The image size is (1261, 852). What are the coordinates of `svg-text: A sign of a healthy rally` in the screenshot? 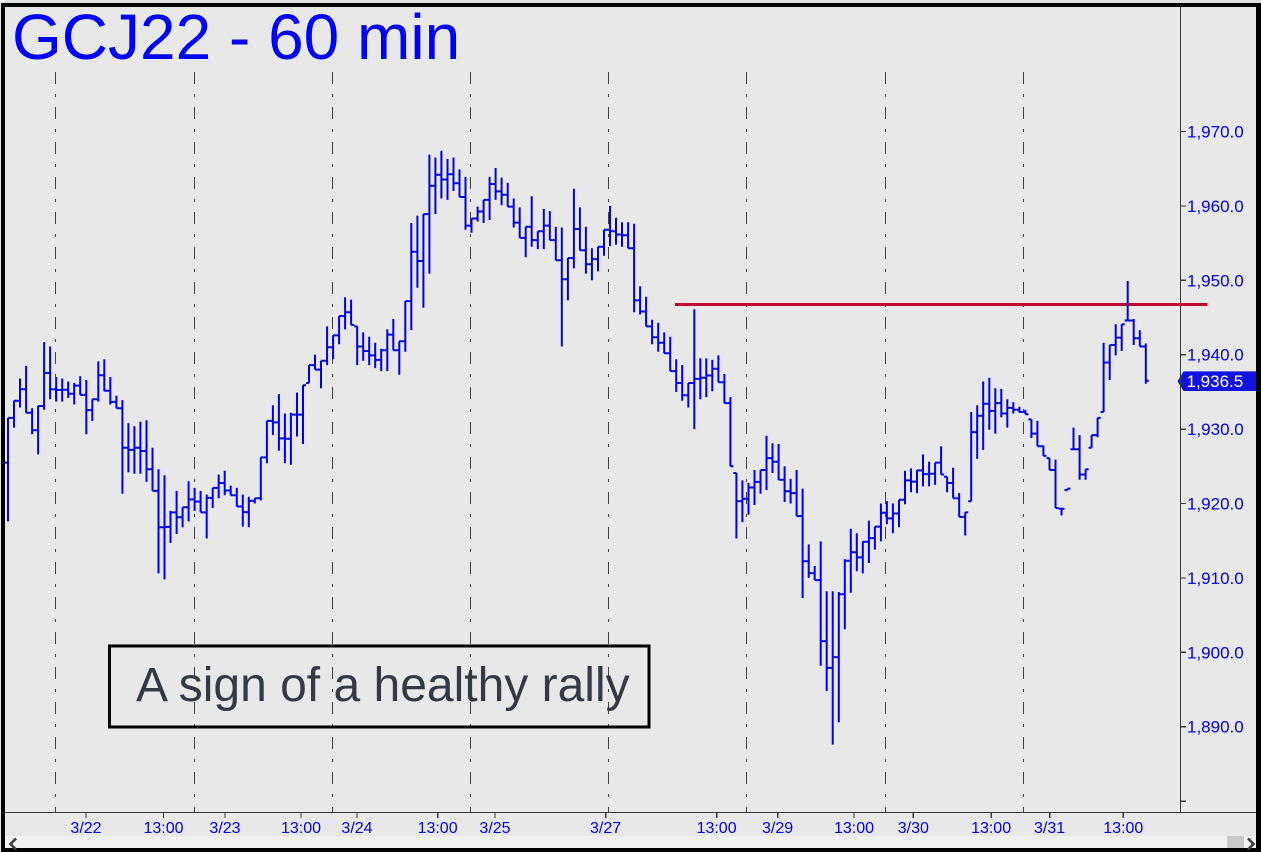 It's located at (383, 685).